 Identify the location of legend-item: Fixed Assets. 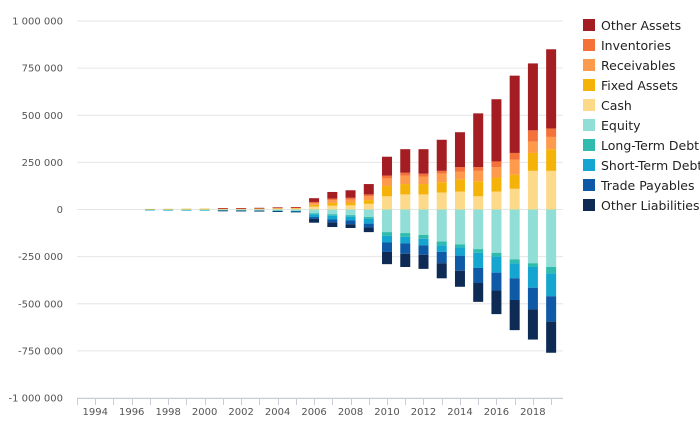
(630, 85).